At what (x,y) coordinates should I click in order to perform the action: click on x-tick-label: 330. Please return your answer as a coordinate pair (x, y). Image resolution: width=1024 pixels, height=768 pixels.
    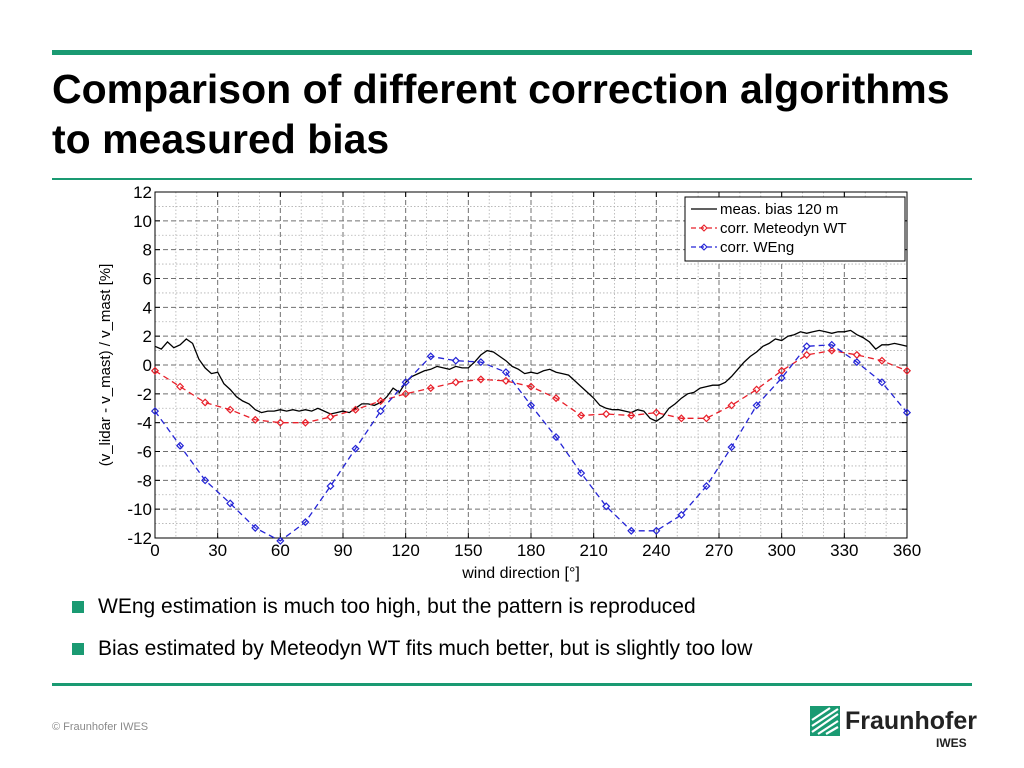
    Looking at the image, I should click on (844, 550).